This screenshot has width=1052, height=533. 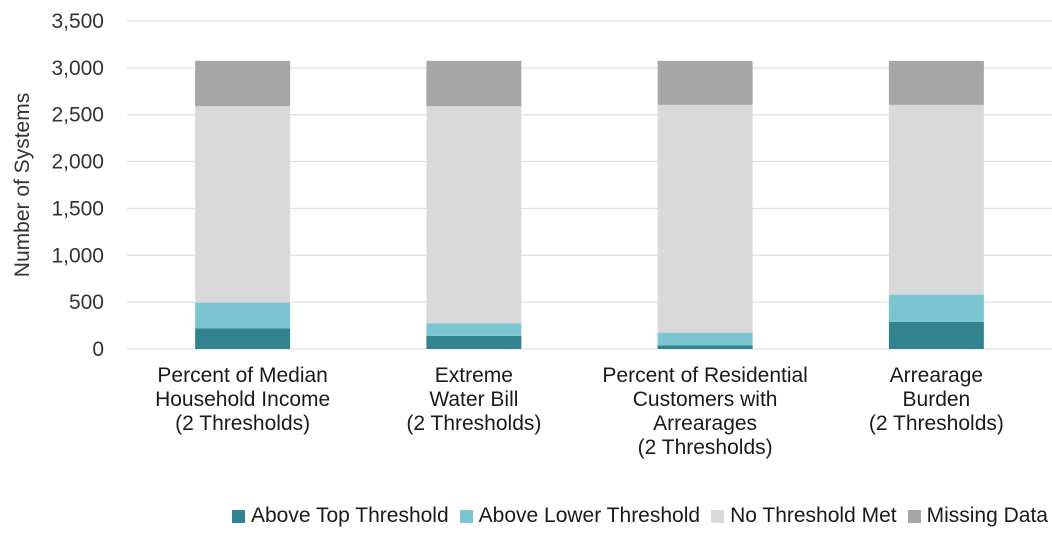 What do you see at coordinates (242, 375) in the screenshot?
I see `x-category-label: Percent of Median` at bounding box center [242, 375].